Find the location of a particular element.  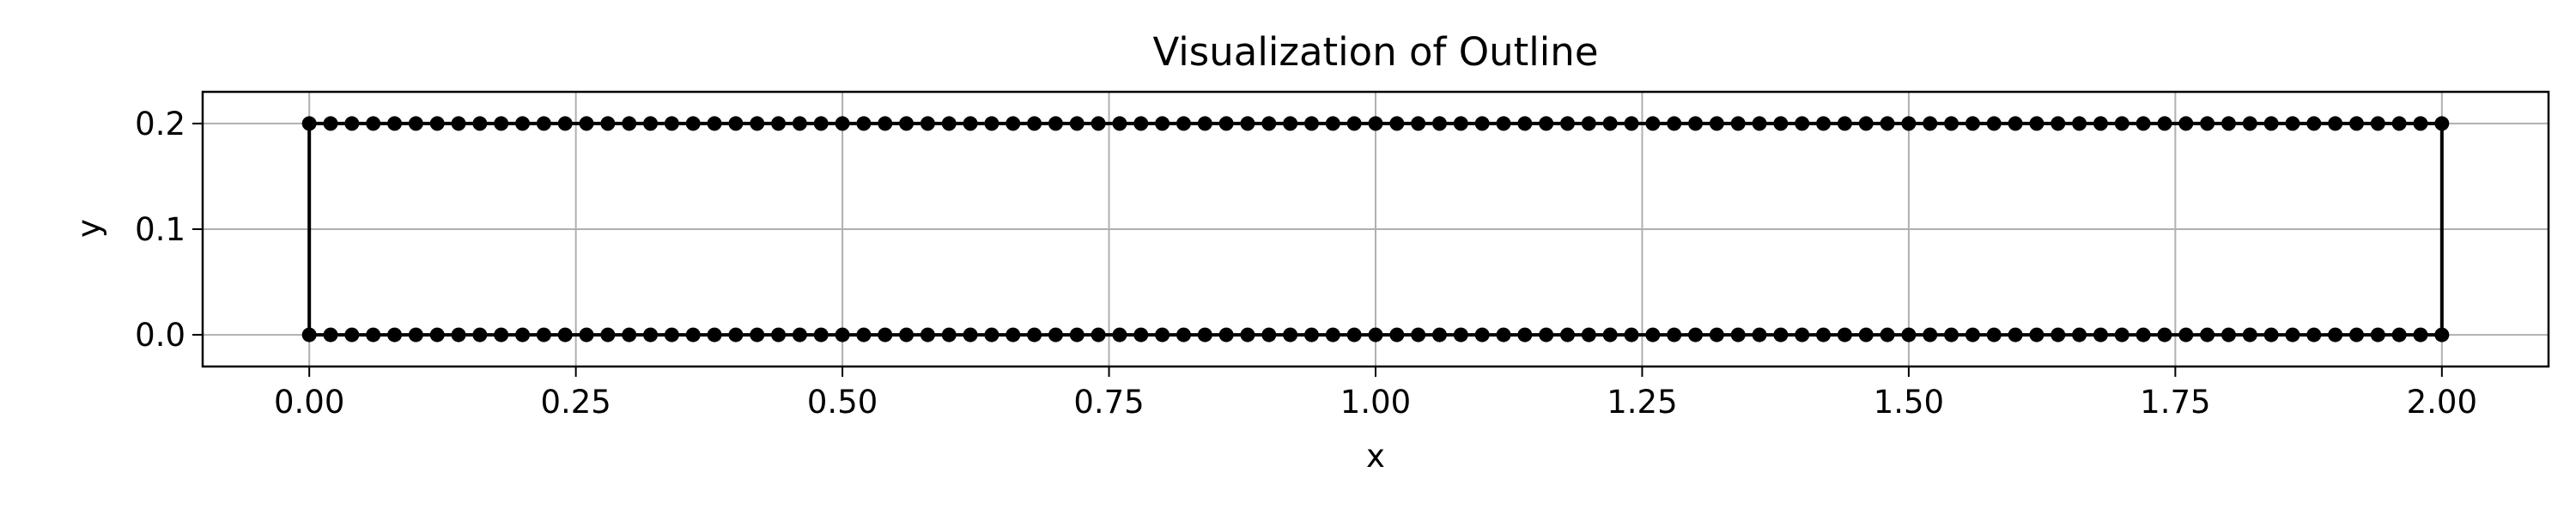

x-tick-label: 0.50 is located at coordinates (843, 402).